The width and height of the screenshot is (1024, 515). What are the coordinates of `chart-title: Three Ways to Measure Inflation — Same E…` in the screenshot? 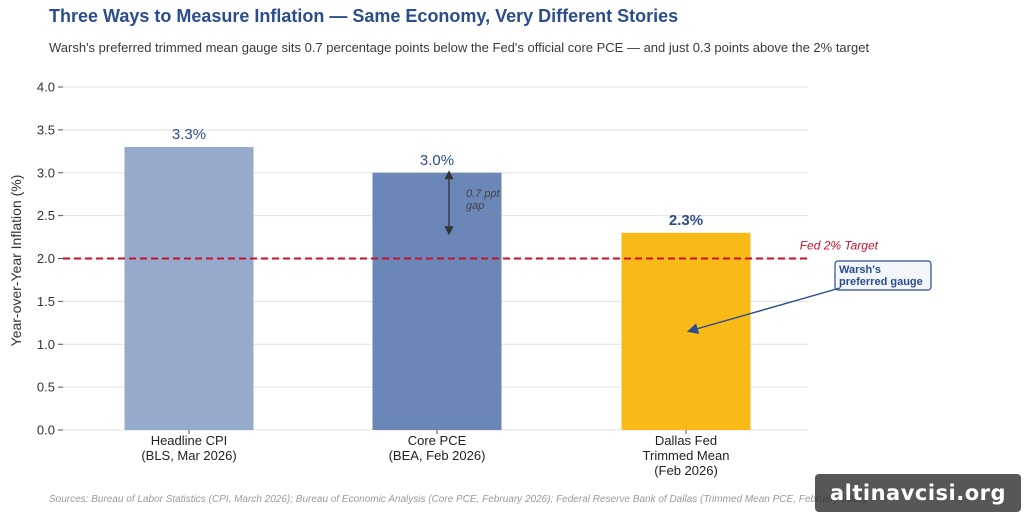 It's located at (364, 16).